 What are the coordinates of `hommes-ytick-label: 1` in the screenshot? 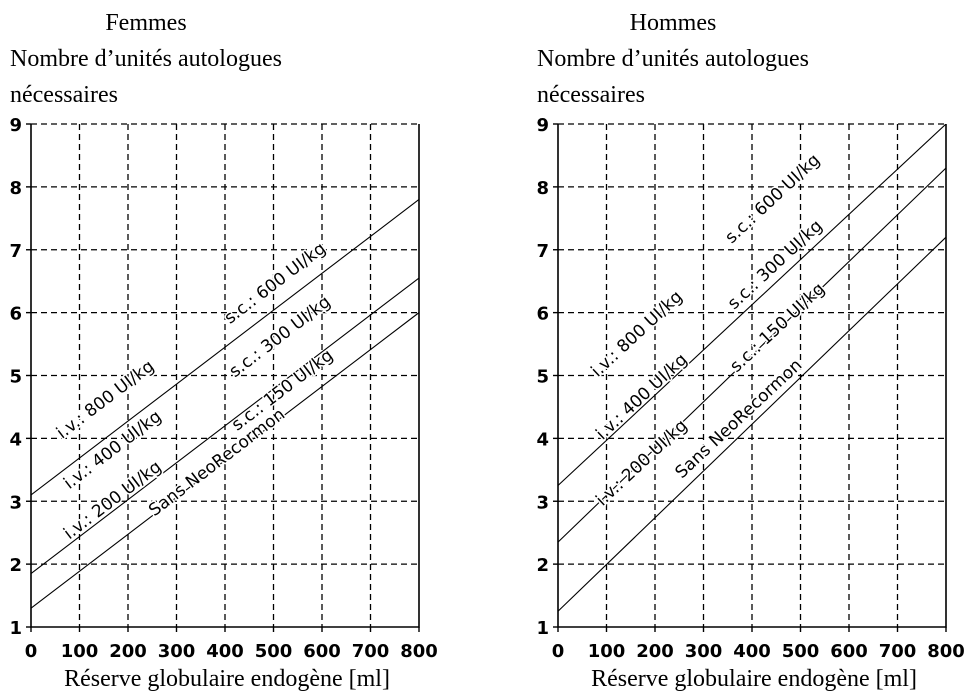 It's located at (542, 628).